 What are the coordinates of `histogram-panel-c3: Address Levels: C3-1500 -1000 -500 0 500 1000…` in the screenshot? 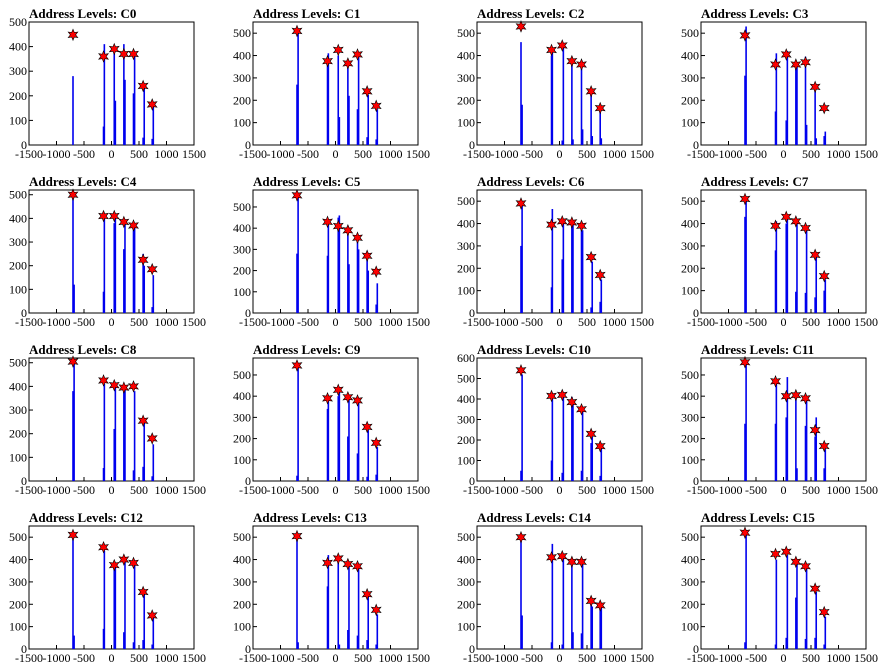 It's located at (779, 83).